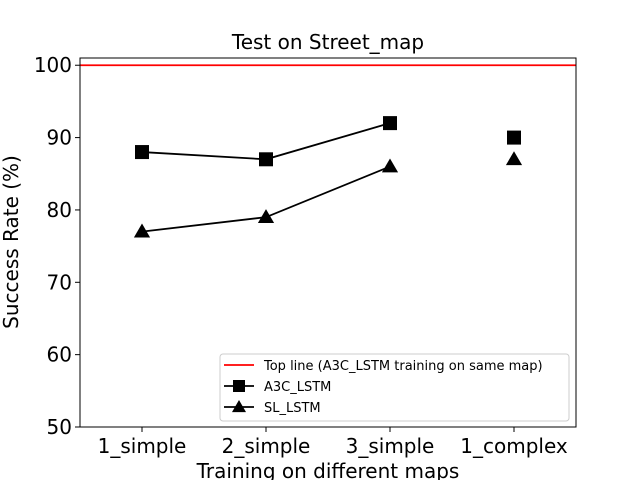 The width and height of the screenshot is (640, 480). I want to click on x-tick-label: 3_simple, so click(390, 446).